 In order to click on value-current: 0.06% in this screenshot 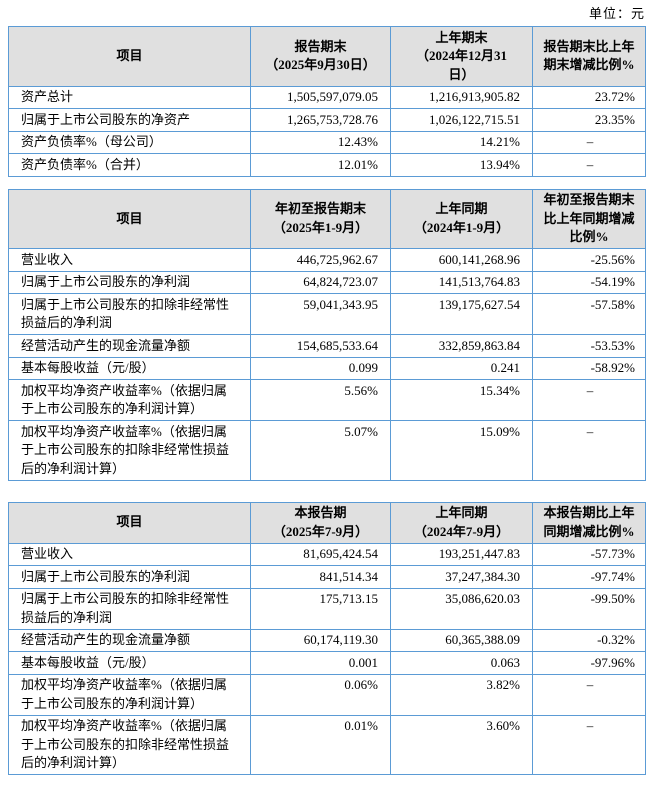, I will do `click(320, 694)`.